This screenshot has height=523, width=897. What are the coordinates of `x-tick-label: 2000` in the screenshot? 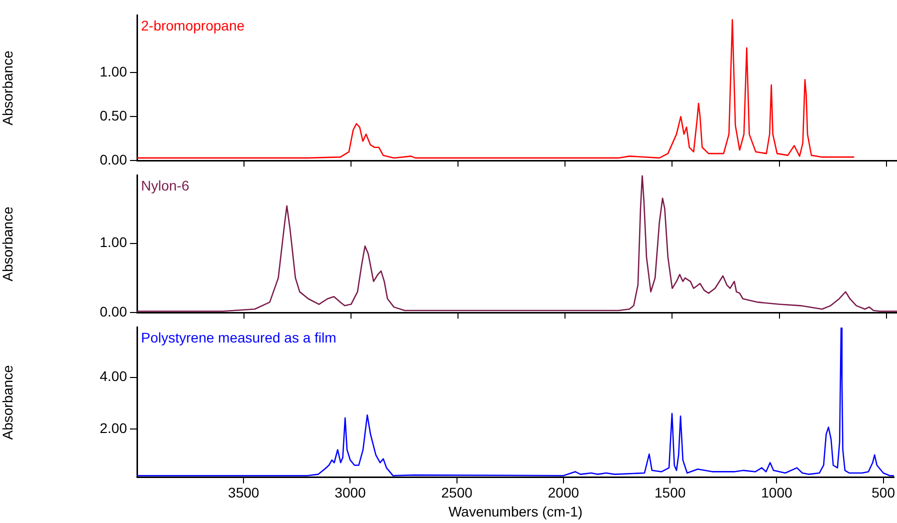 It's located at (564, 492).